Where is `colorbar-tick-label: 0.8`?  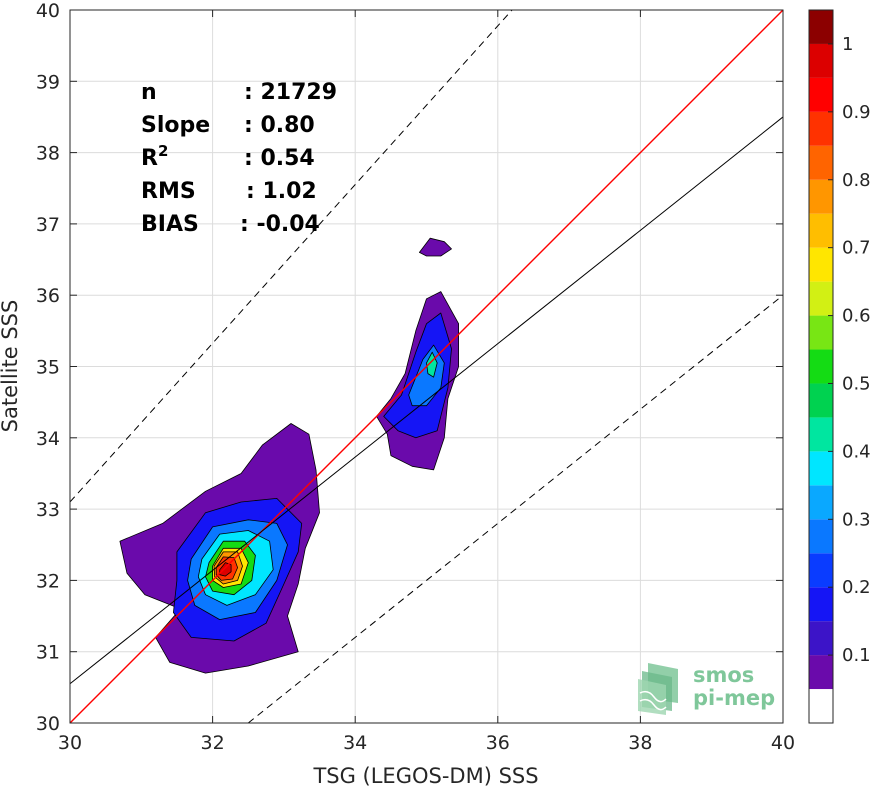
colorbar-tick-label: 0.8 is located at coordinates (856, 180).